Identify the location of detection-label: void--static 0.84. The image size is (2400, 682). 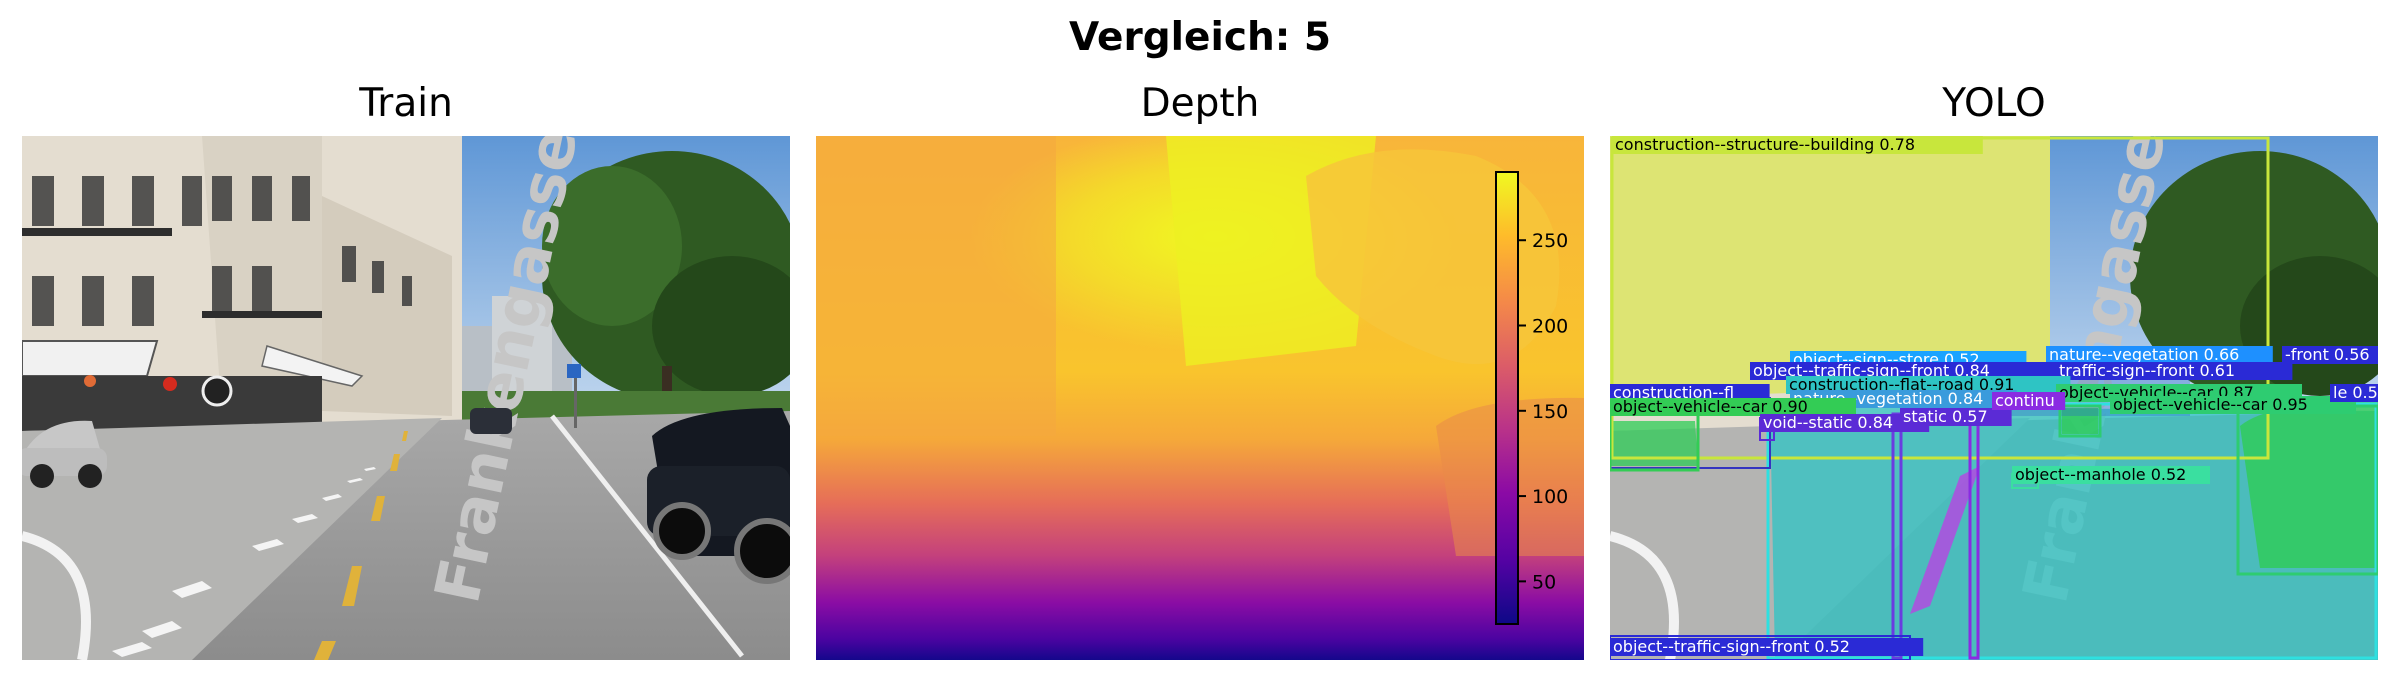
(1828, 422).